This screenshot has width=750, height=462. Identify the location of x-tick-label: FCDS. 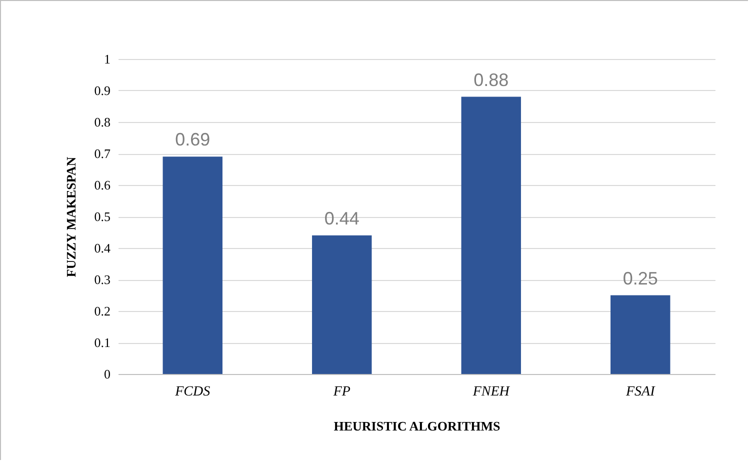
(192, 392).